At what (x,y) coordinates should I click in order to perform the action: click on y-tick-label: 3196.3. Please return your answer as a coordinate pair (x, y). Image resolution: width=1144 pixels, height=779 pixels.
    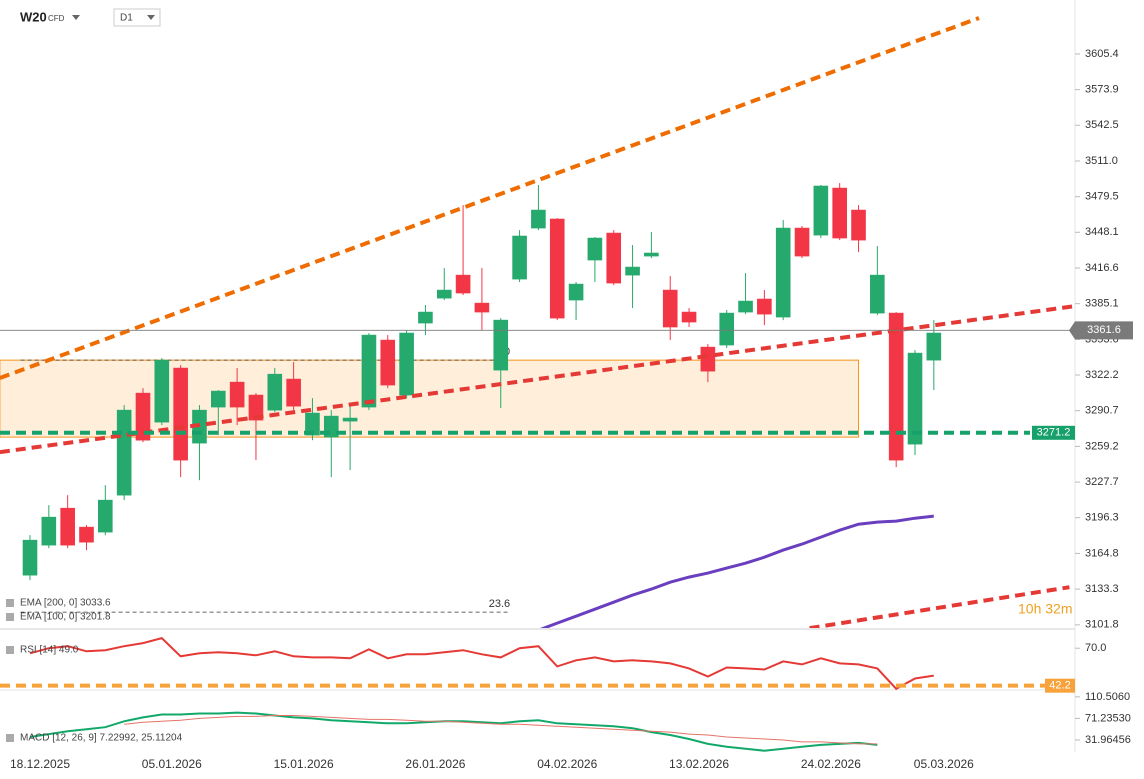
    Looking at the image, I should click on (1102, 518).